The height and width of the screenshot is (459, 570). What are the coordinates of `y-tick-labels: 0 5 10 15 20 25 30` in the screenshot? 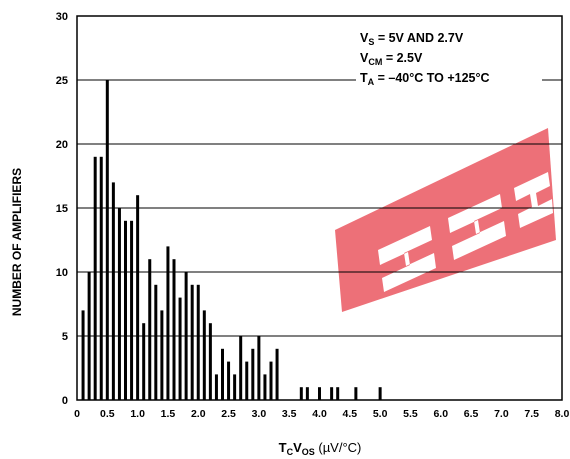 It's located at (62, 209).